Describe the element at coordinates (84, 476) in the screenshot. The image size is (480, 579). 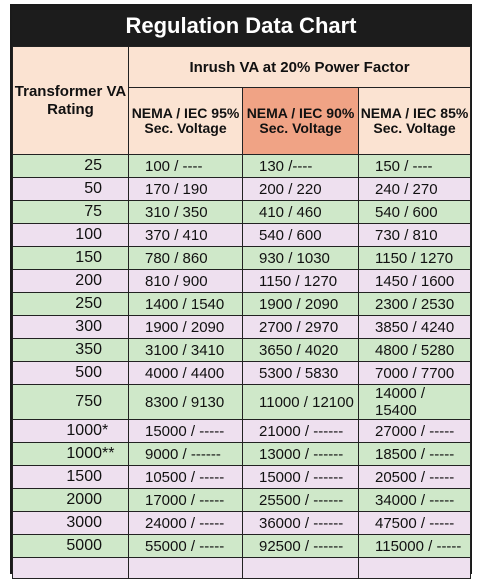
I see `va-rating-value: 1500` at that location.